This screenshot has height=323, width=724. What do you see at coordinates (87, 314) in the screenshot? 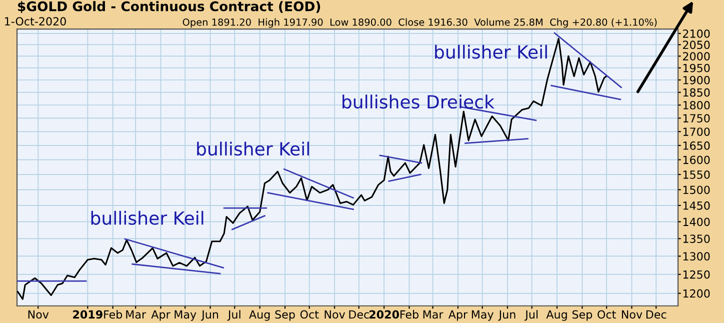
I see `x-tick-label: 2019` at bounding box center [87, 314].